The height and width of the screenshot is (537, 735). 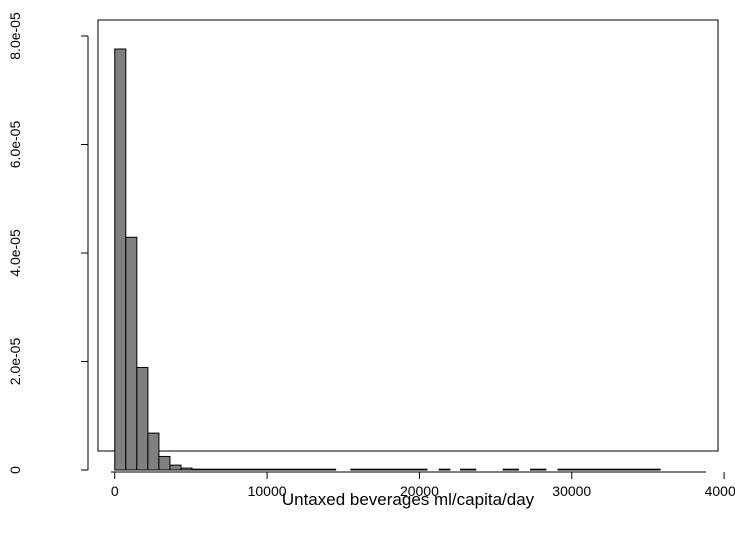 What do you see at coordinates (15, 36) in the screenshot?
I see `y-tick-label-4: 8.0e-05` at bounding box center [15, 36].